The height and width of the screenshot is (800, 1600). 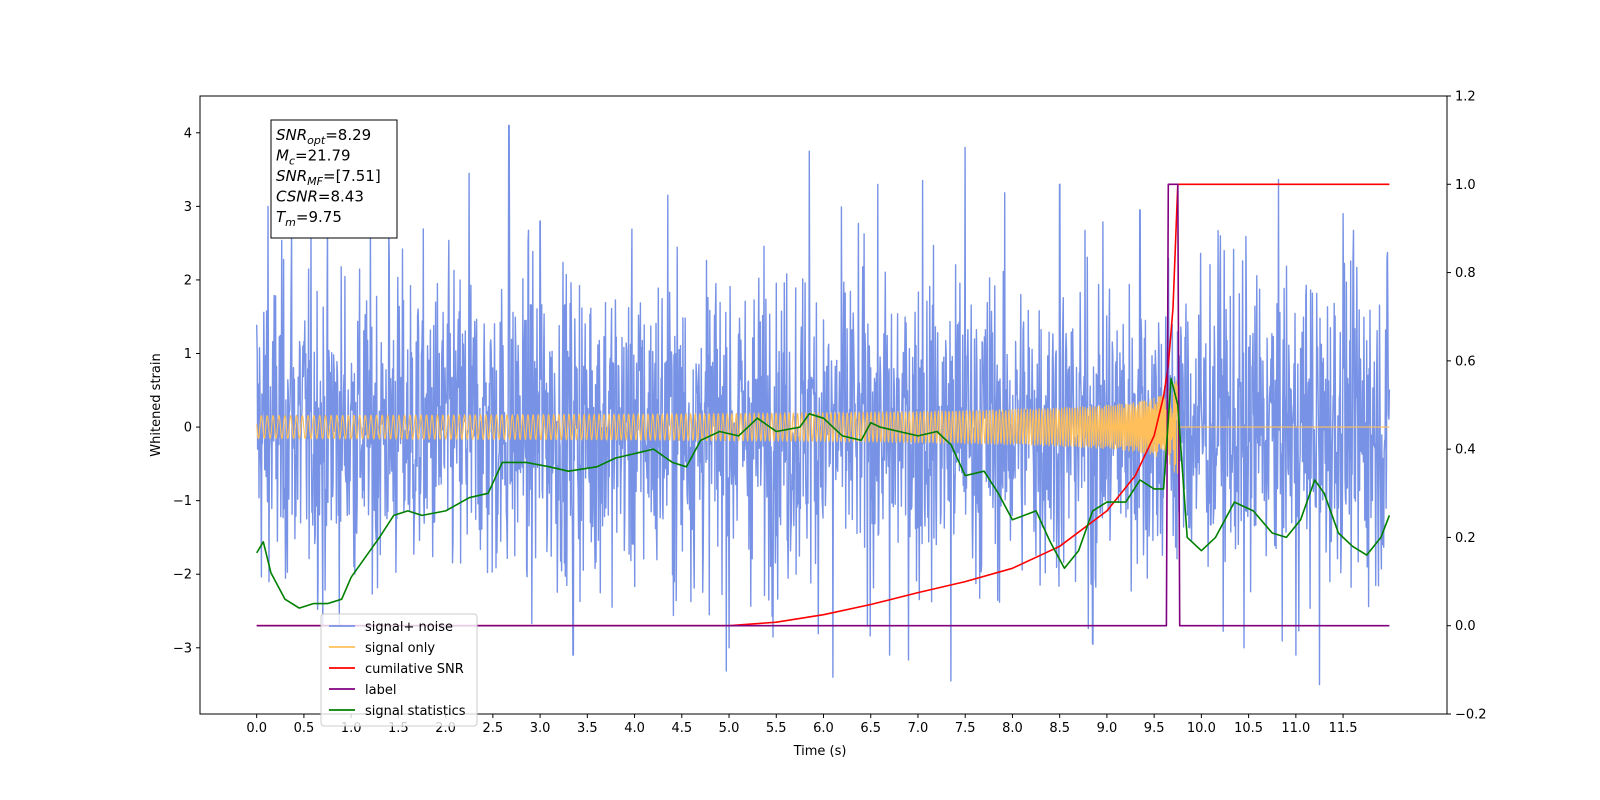 I want to click on x-tick-label: 11.5, so click(x=1343, y=728).